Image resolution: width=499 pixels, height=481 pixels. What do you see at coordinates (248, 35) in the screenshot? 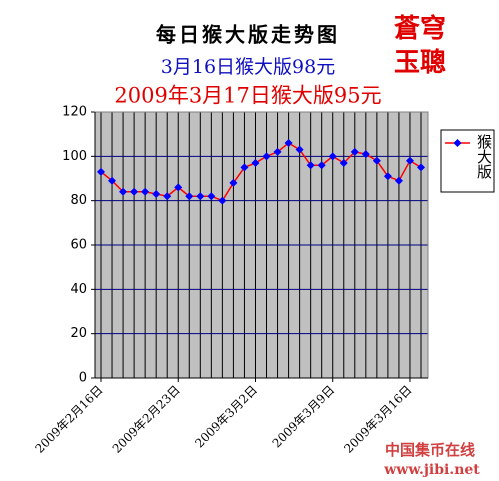
I see `chart-title: 每日猴大版走势图` at bounding box center [248, 35].